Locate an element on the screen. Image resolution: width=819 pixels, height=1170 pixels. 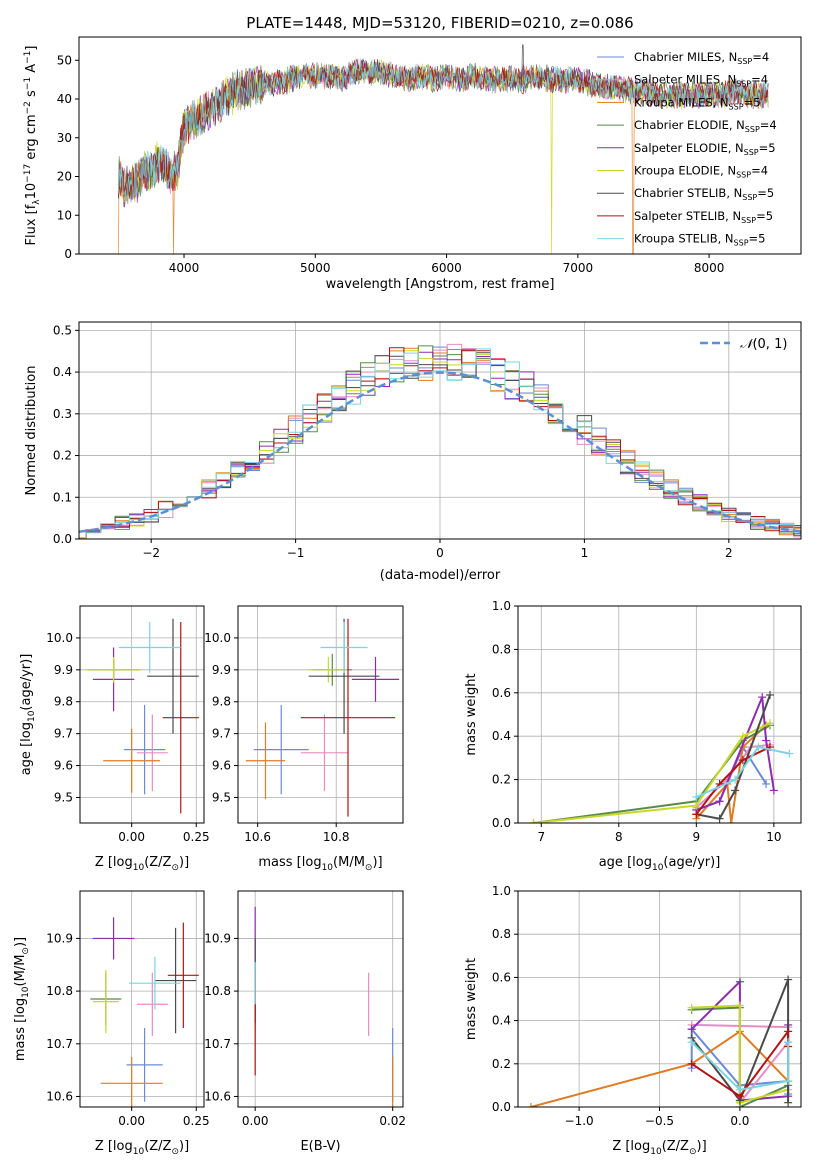
y-tick-label: 50 is located at coordinates (64, 60).